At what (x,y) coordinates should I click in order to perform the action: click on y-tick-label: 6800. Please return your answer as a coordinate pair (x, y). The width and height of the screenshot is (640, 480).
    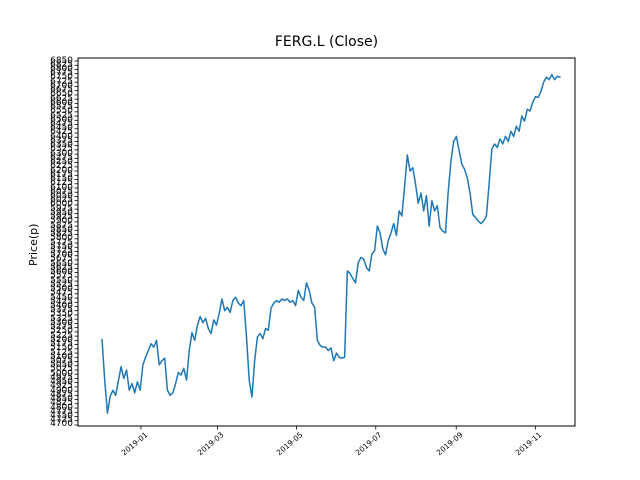
    Looking at the image, I should click on (61, 69).